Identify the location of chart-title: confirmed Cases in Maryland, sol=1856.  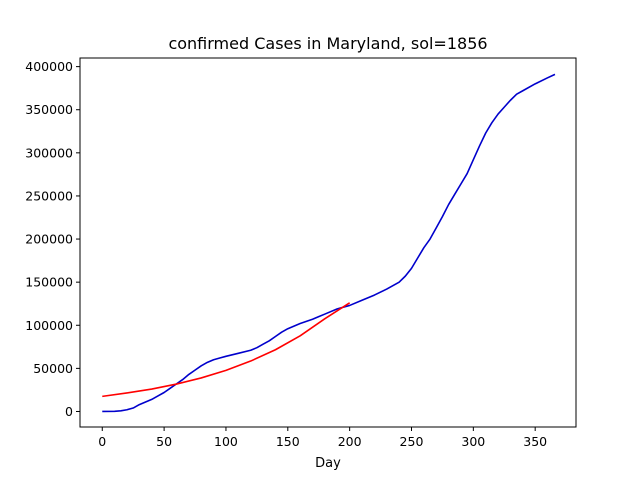
(327, 43).